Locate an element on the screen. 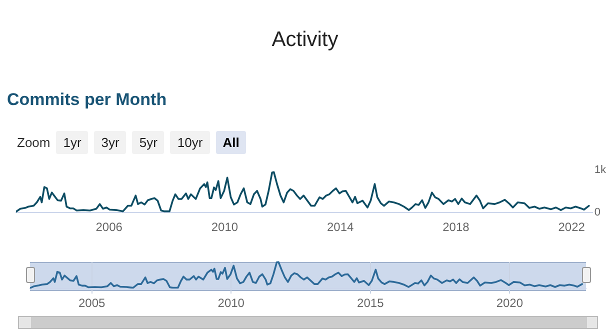  x-tick-label: 2014 is located at coordinates (340, 227).